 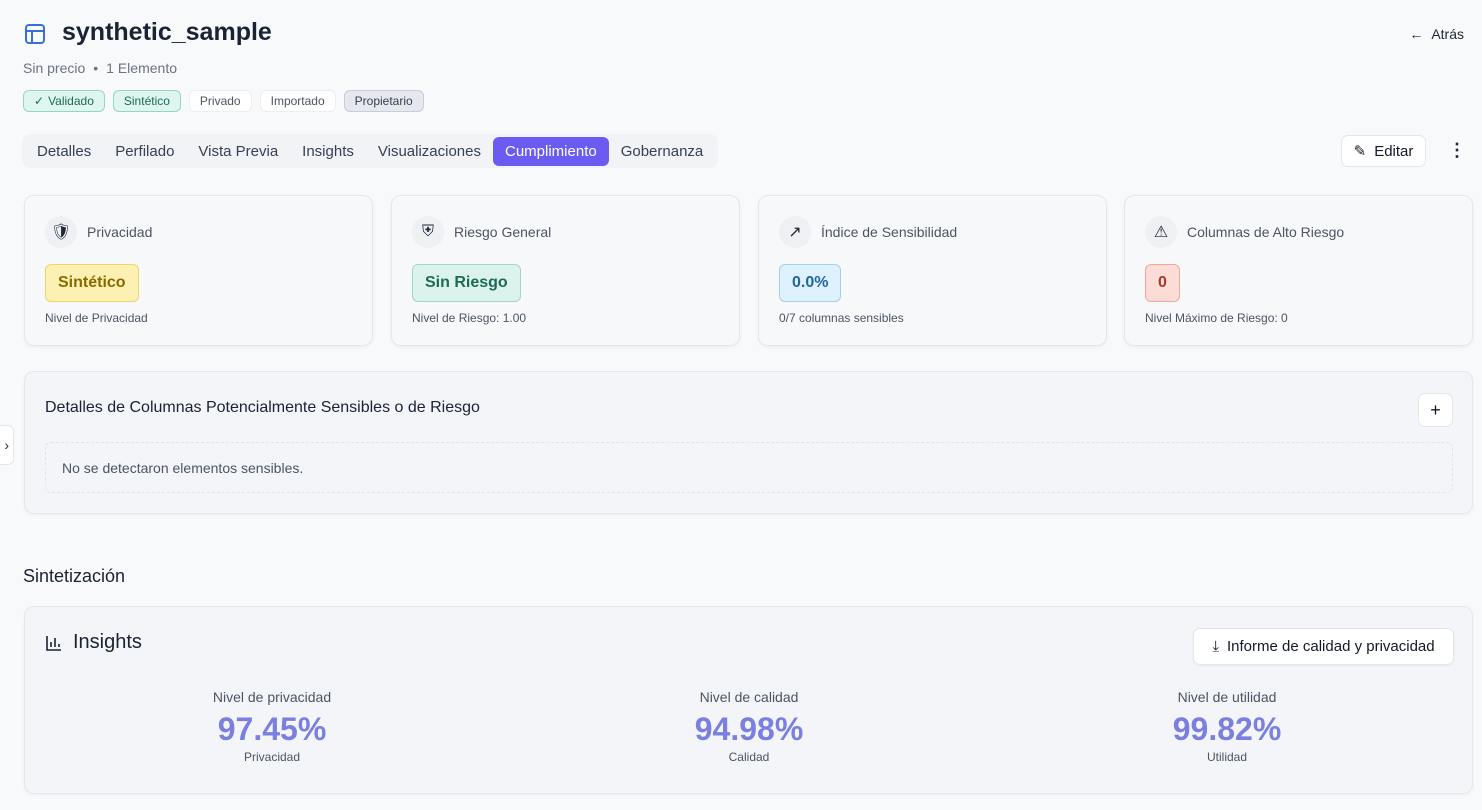 What do you see at coordinates (272, 757) in the screenshot?
I see `metric-caption: Privacidad` at bounding box center [272, 757].